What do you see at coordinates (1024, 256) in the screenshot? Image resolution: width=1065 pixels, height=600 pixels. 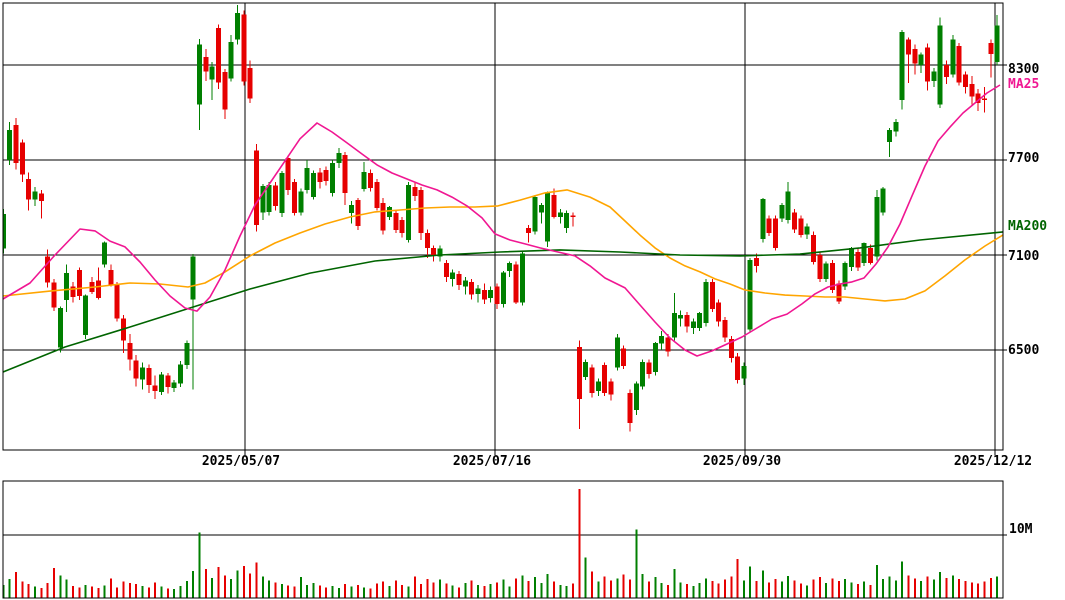 I see `price-tick-label-7100: 7100` at bounding box center [1024, 256].